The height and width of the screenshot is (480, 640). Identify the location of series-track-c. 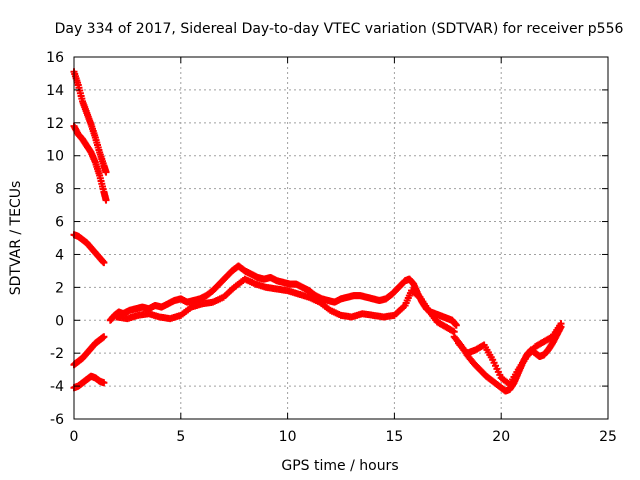
(89, 249).